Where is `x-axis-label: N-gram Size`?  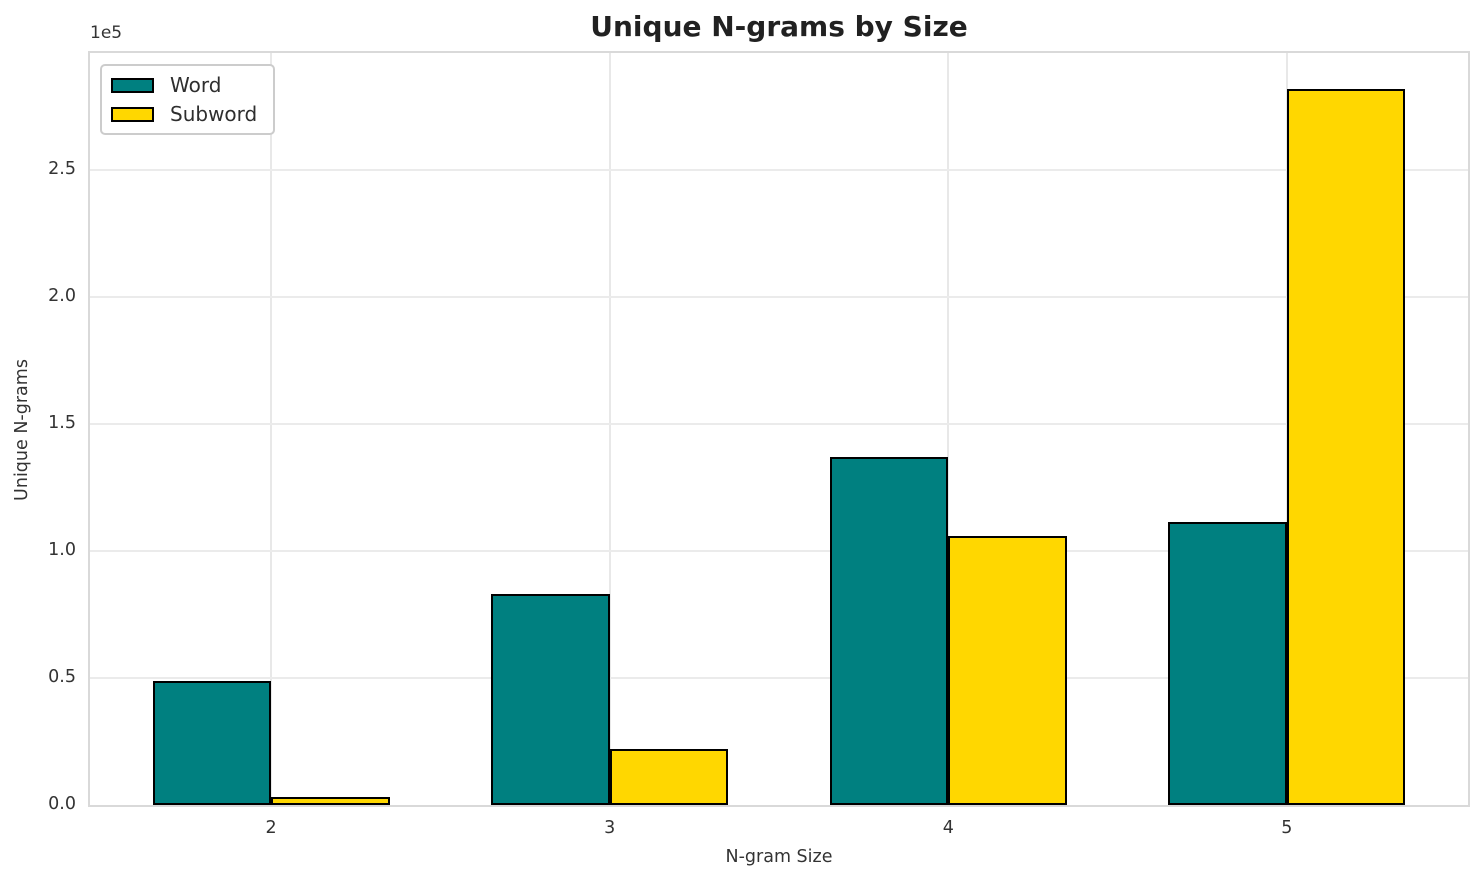 x-axis-label: N-gram Size is located at coordinates (779, 857).